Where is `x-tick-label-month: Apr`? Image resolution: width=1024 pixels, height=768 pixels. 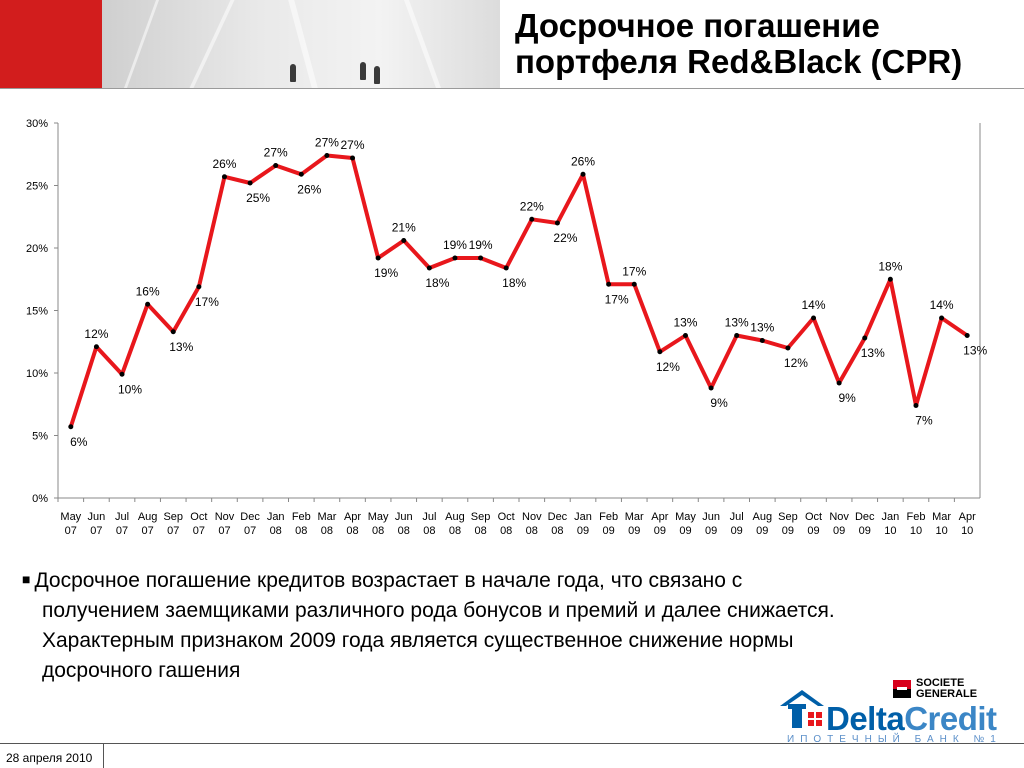
x-tick-label-month: Apr is located at coordinates (352, 517).